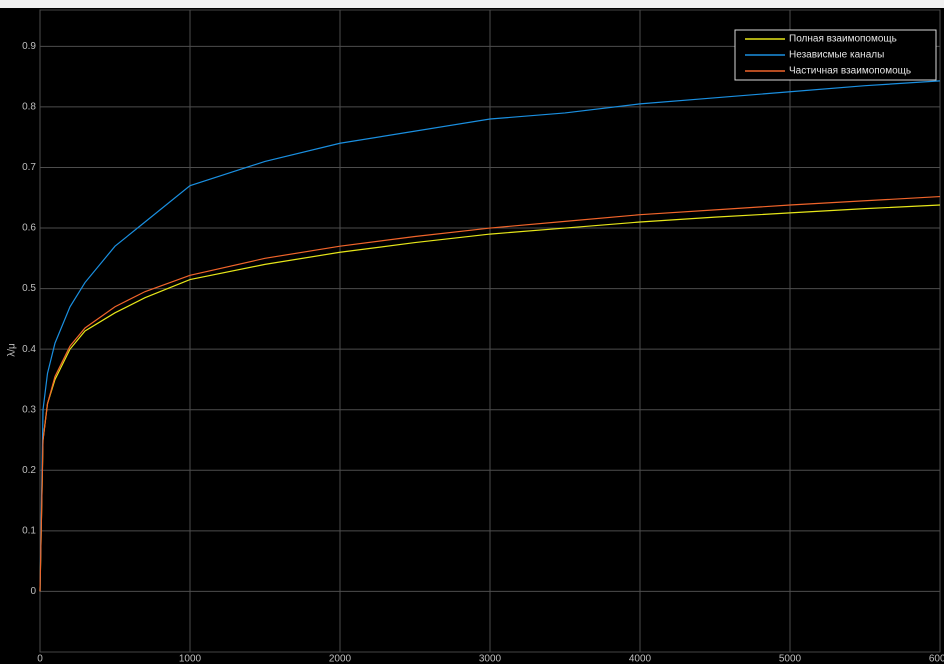 Image resolution: width=944 pixels, height=664 pixels. What do you see at coordinates (850, 71) in the screenshot?
I see `legend-label: Частичная взаимопомощь` at bounding box center [850, 71].